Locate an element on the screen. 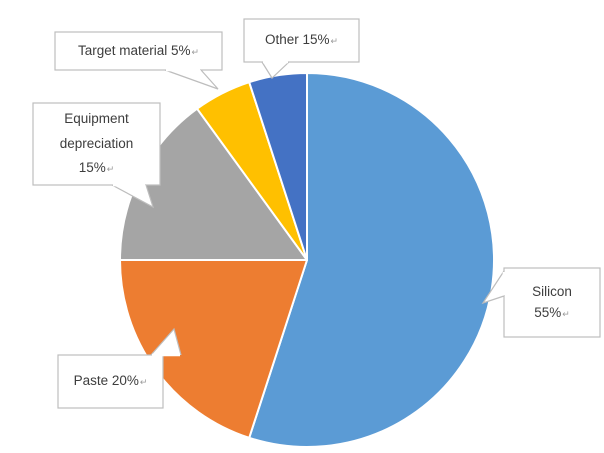 The height and width of the screenshot is (453, 604). callout-box-target-material is located at coordinates (138, 51).